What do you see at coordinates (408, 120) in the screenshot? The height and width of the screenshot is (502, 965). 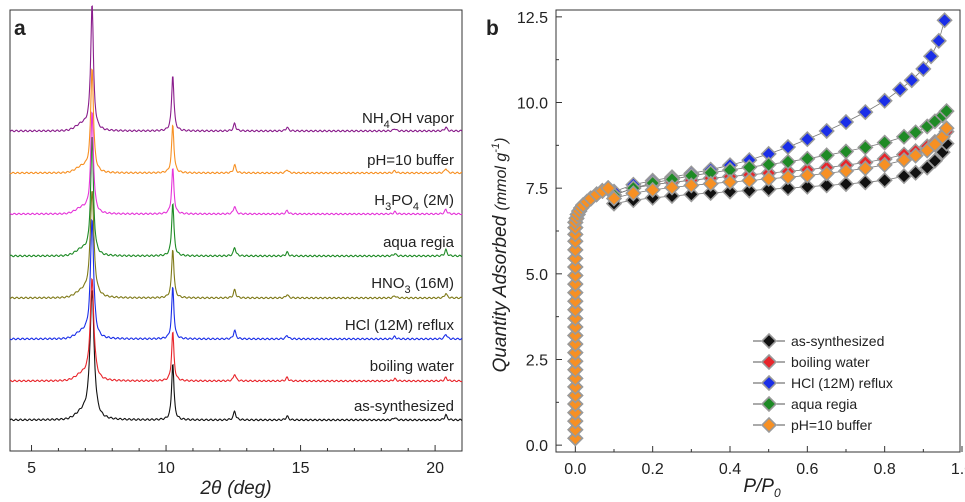 I see `trace-label: NH4OH vapor` at bounding box center [408, 120].